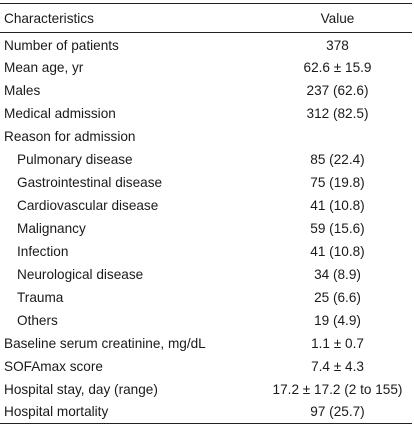 The width and height of the screenshot is (414, 443). I want to click on header-row: Characteristics Value, so click(206, 18).